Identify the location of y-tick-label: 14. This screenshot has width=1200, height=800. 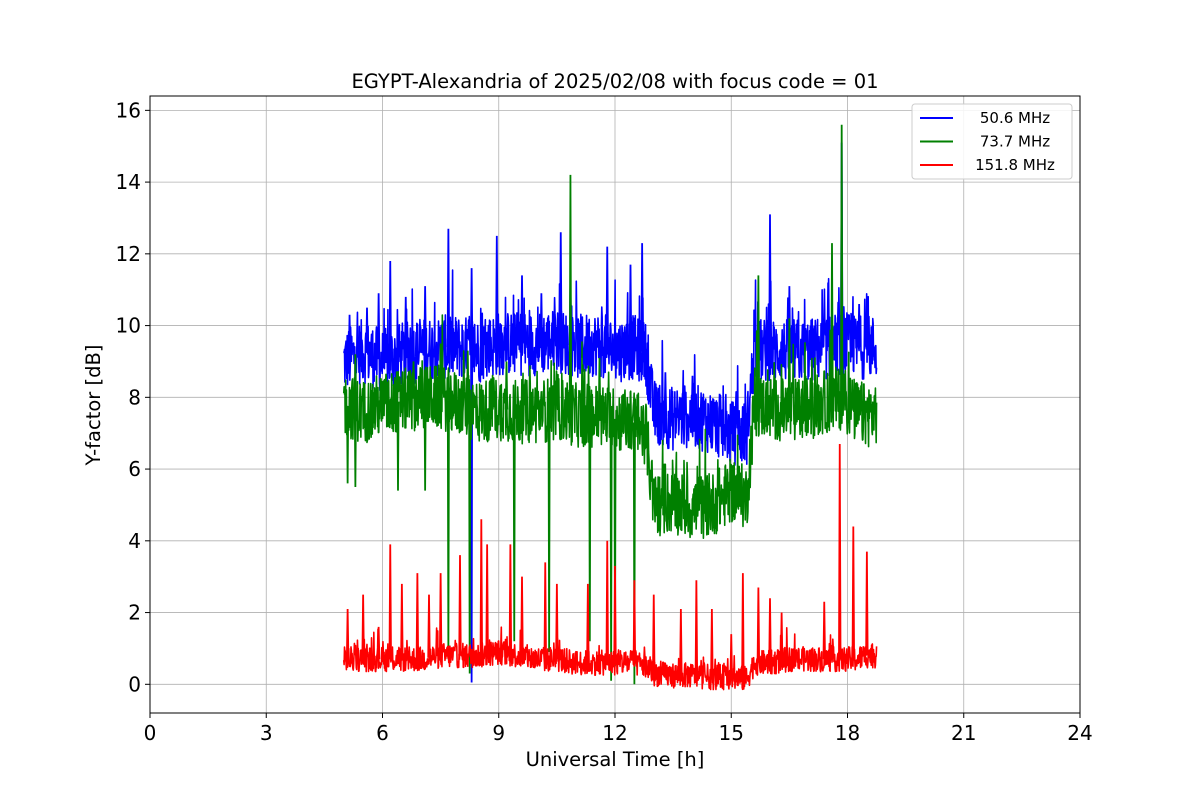
(128, 182).